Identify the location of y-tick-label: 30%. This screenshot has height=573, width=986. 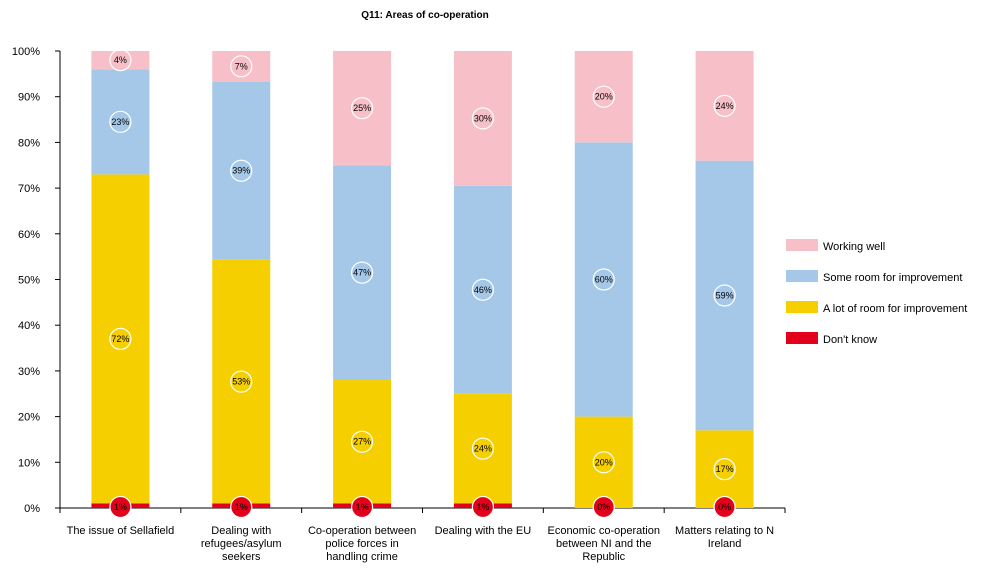
(29, 372).